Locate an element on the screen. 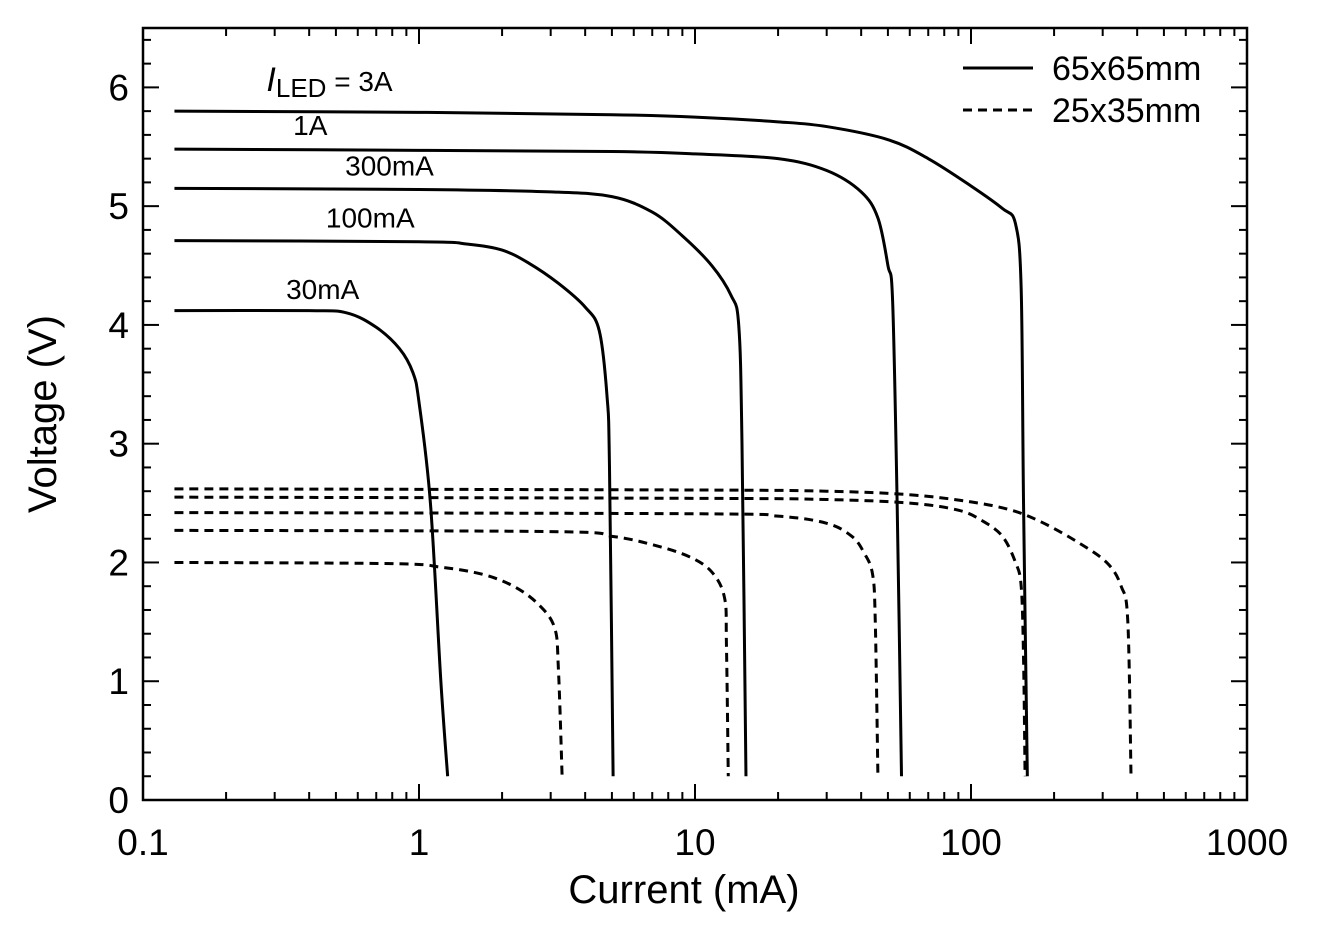 This screenshot has width=1322, height=931. curve-label-rest: = 3A is located at coordinates (359, 81).